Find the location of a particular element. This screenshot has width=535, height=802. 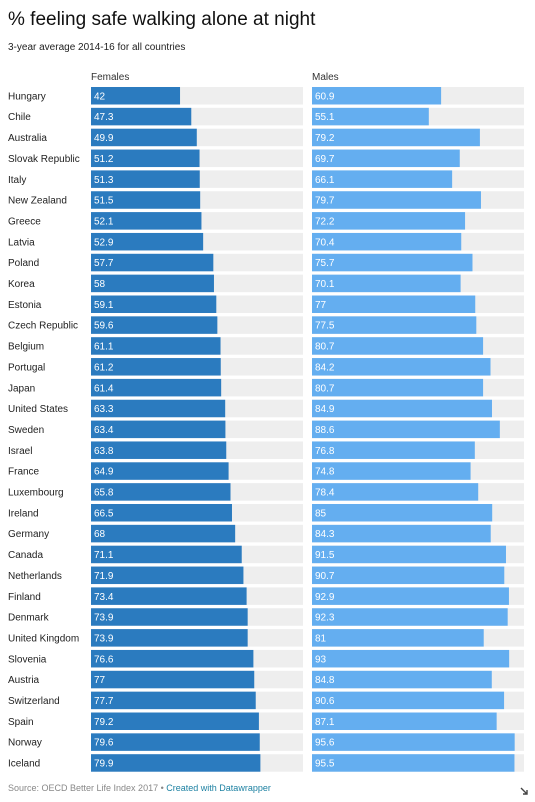

male-value-label: 66.1 is located at coordinates (325, 180).